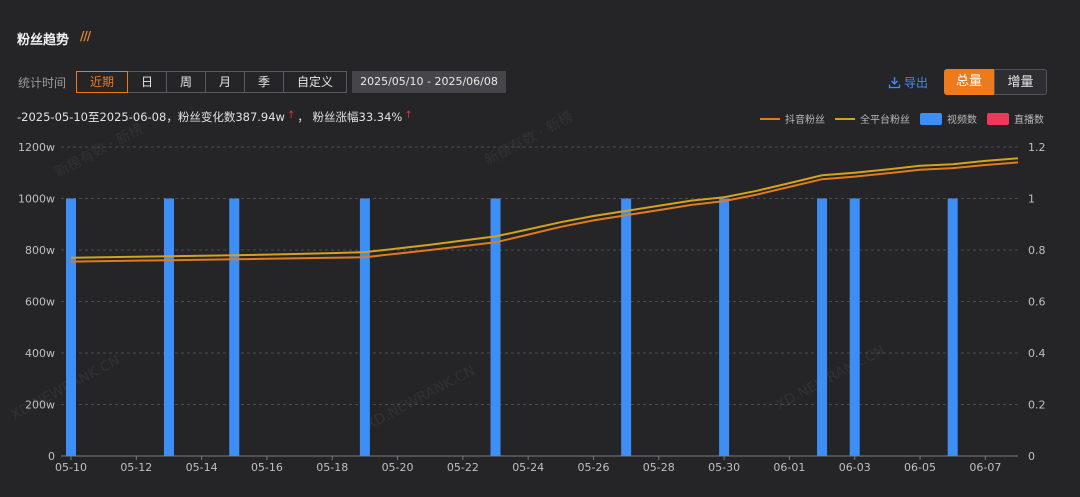 This screenshot has width=1080, height=497. What do you see at coordinates (855, 467) in the screenshot?
I see `x-tick-label: 06-03` at bounding box center [855, 467].